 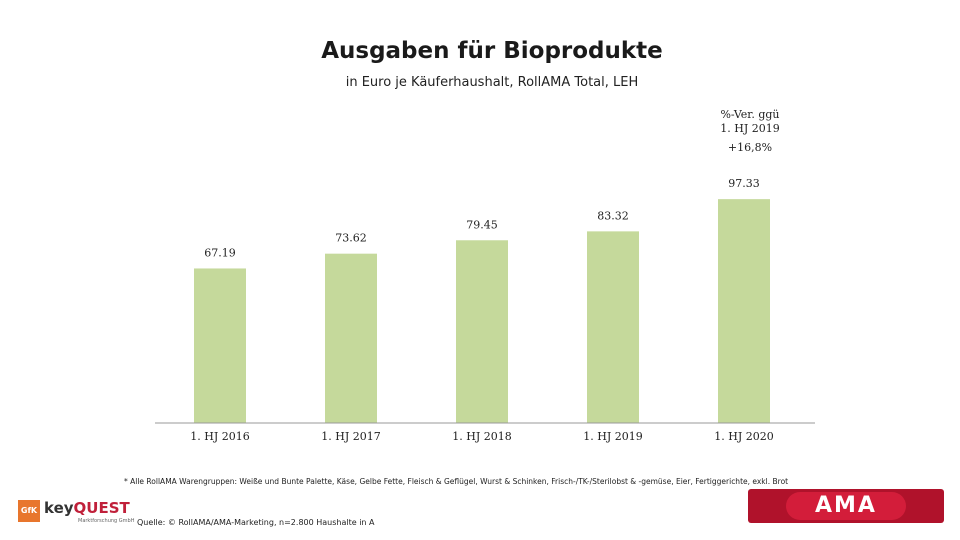 I want to click on ama-logo-text: AMA, so click(x=846, y=506).